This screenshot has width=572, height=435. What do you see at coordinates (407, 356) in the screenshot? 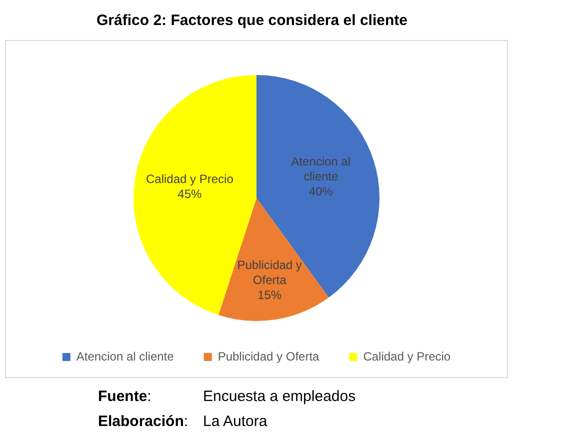
I see `legend-label: Calidad y Precio` at bounding box center [407, 356].